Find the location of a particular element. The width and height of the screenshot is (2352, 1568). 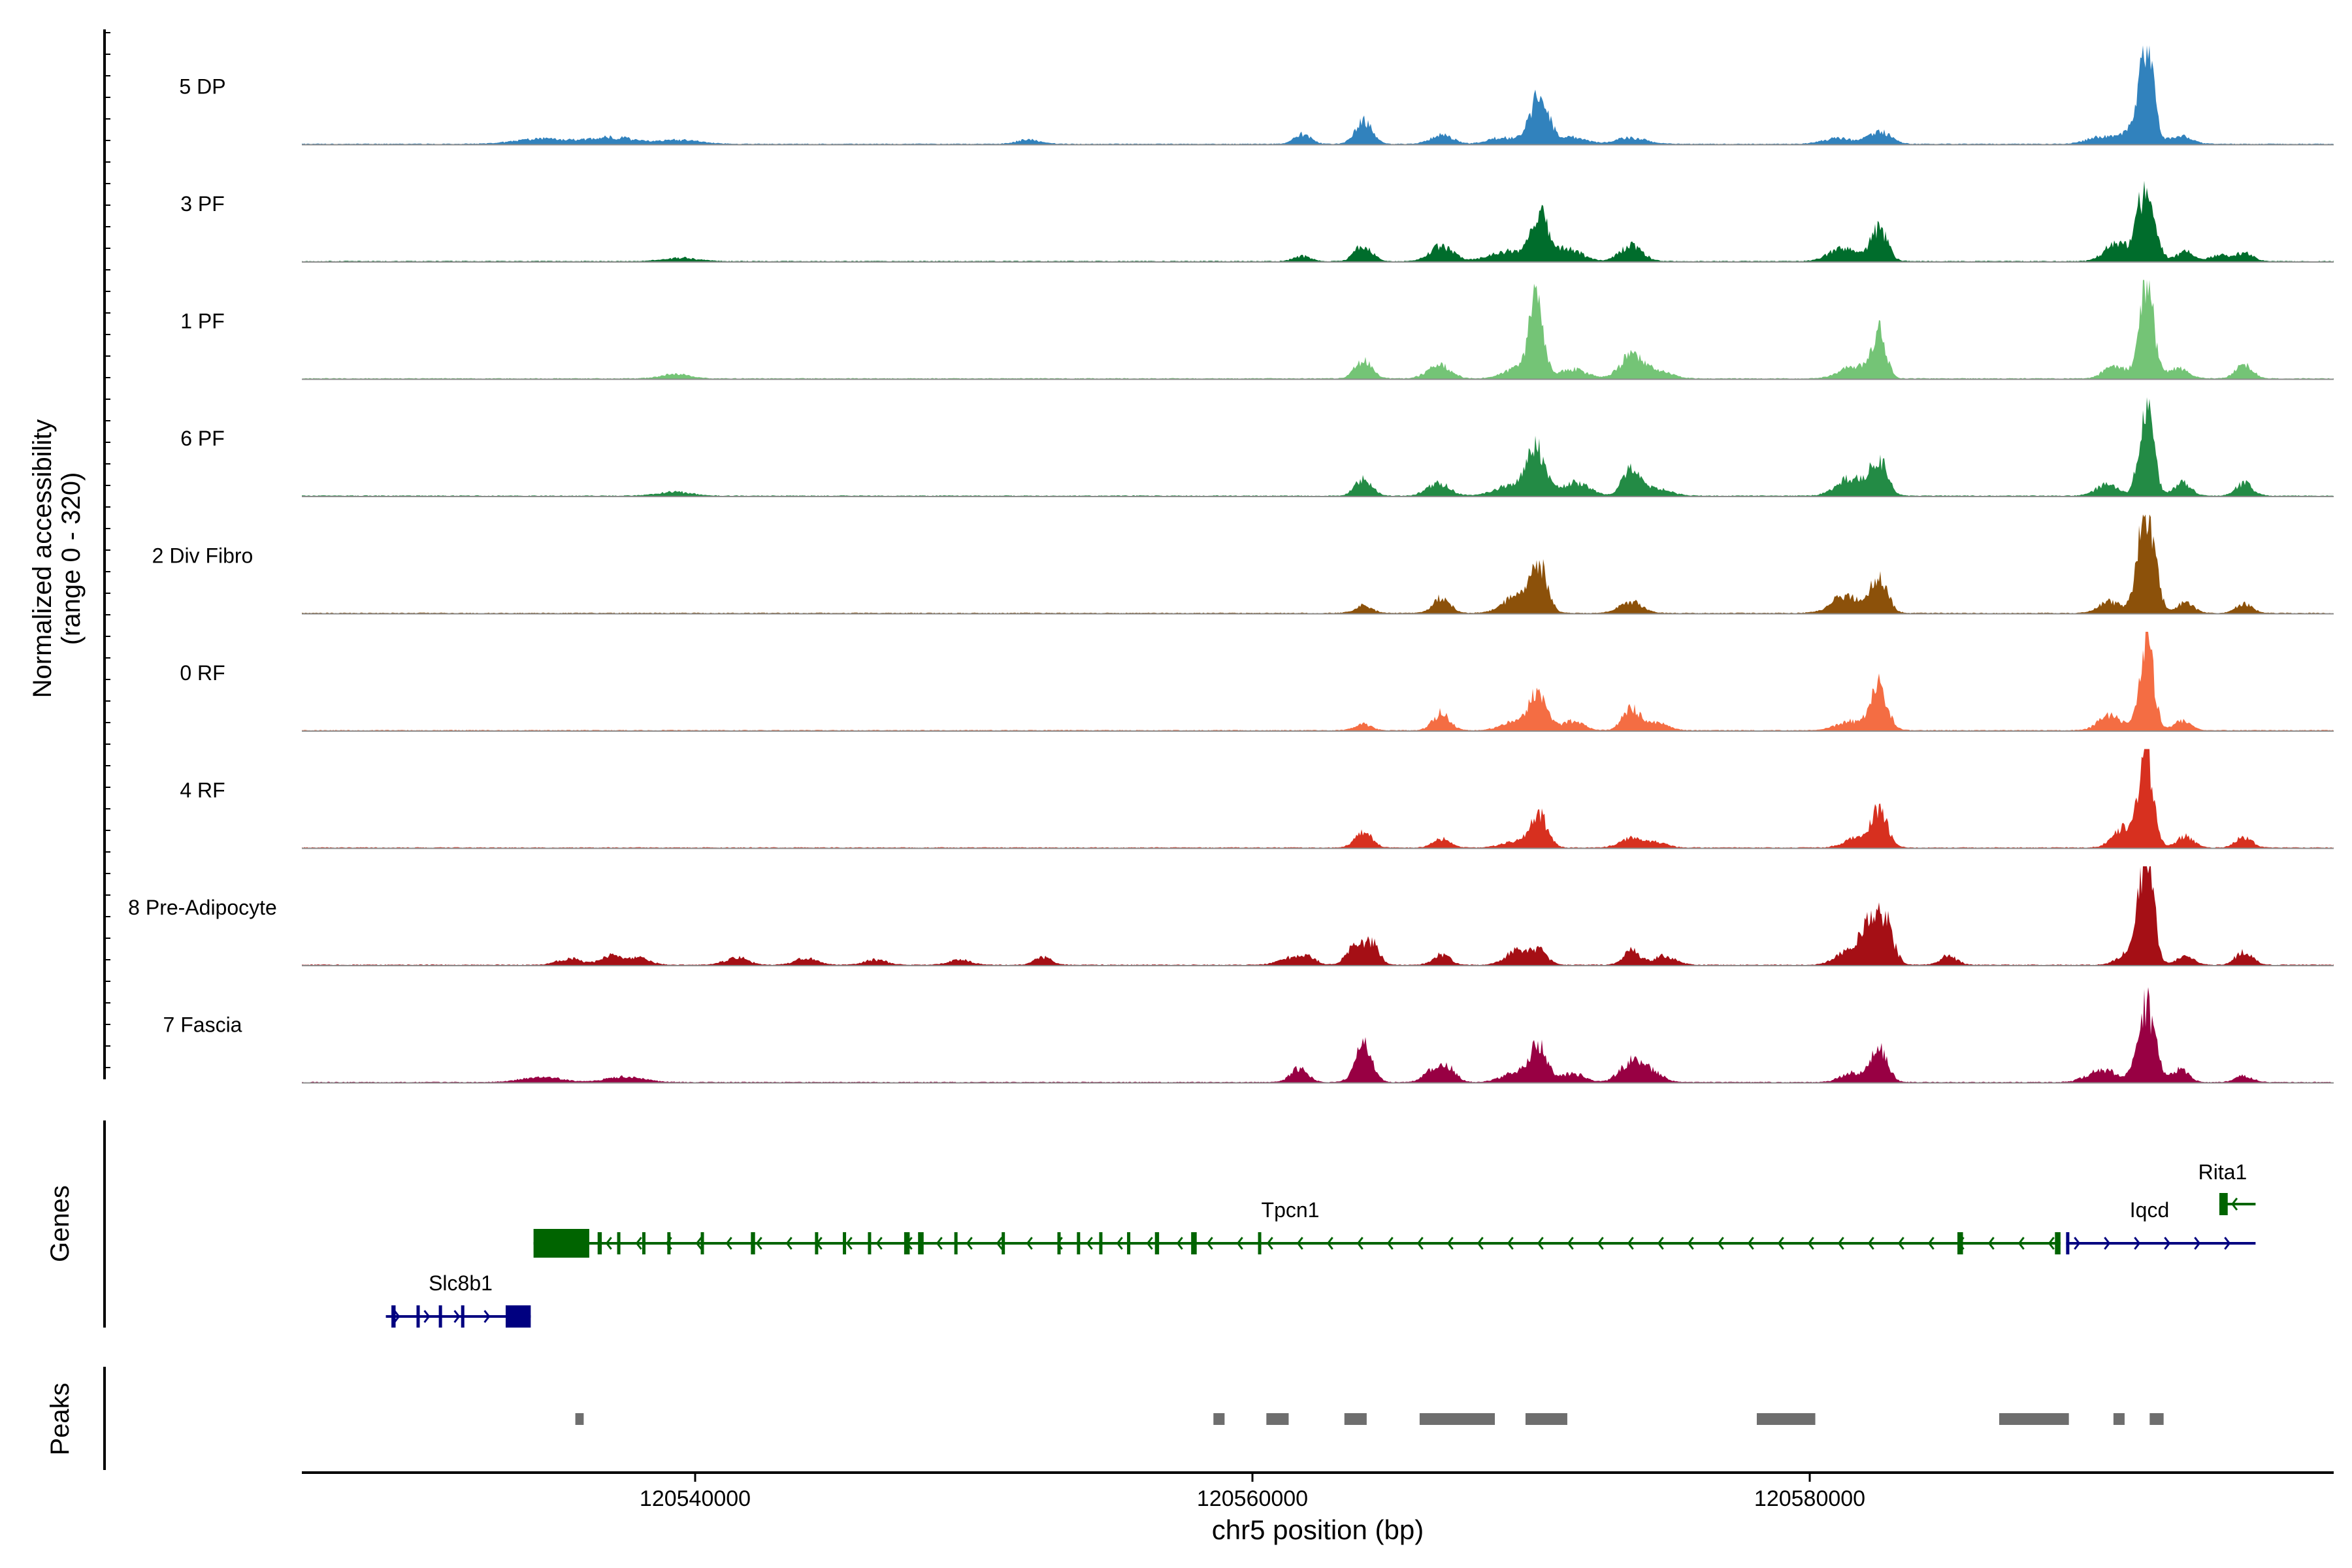

track-3-pf: 3 PF is located at coordinates (1257, 221).